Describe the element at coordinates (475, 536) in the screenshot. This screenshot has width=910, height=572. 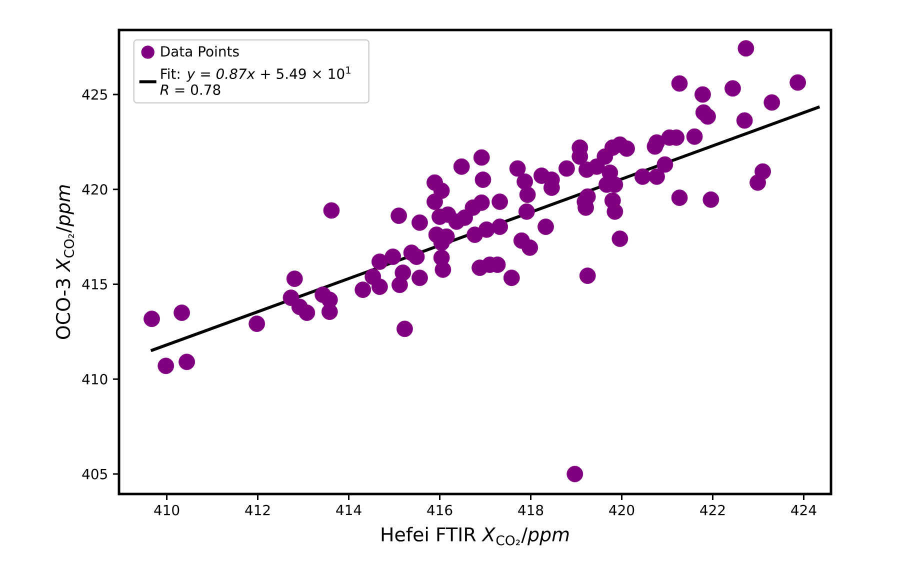
I see `x-axis-title: Hefei FTIR X$_{CO₂}$/ppm` at that location.